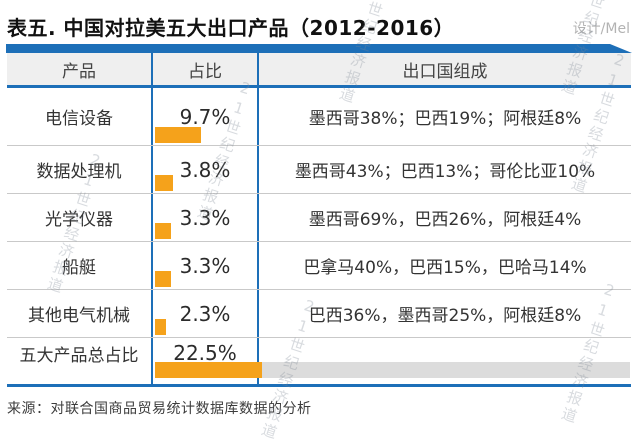  What do you see at coordinates (80, 265) in the screenshot?
I see `product-cell: 船艇` at bounding box center [80, 265].